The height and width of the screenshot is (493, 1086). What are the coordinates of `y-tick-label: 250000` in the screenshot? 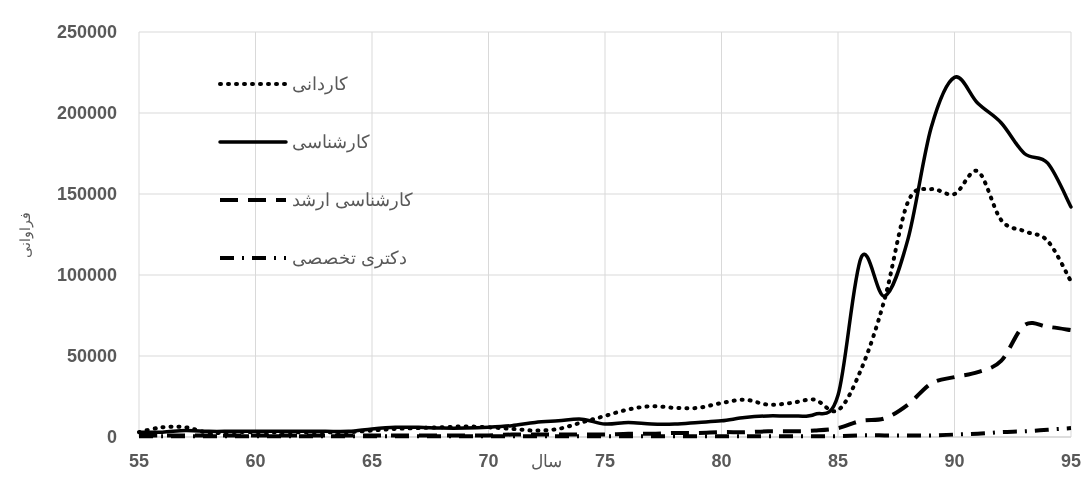 It's located at (86, 32).